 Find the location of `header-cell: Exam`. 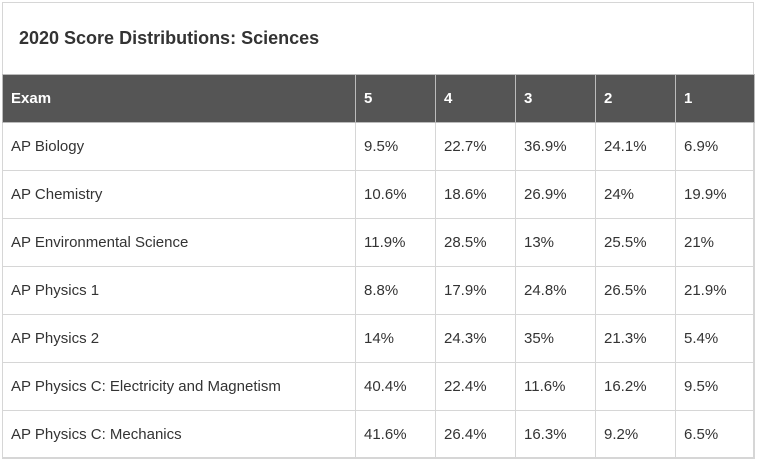

header-cell: Exam is located at coordinates (179, 98).